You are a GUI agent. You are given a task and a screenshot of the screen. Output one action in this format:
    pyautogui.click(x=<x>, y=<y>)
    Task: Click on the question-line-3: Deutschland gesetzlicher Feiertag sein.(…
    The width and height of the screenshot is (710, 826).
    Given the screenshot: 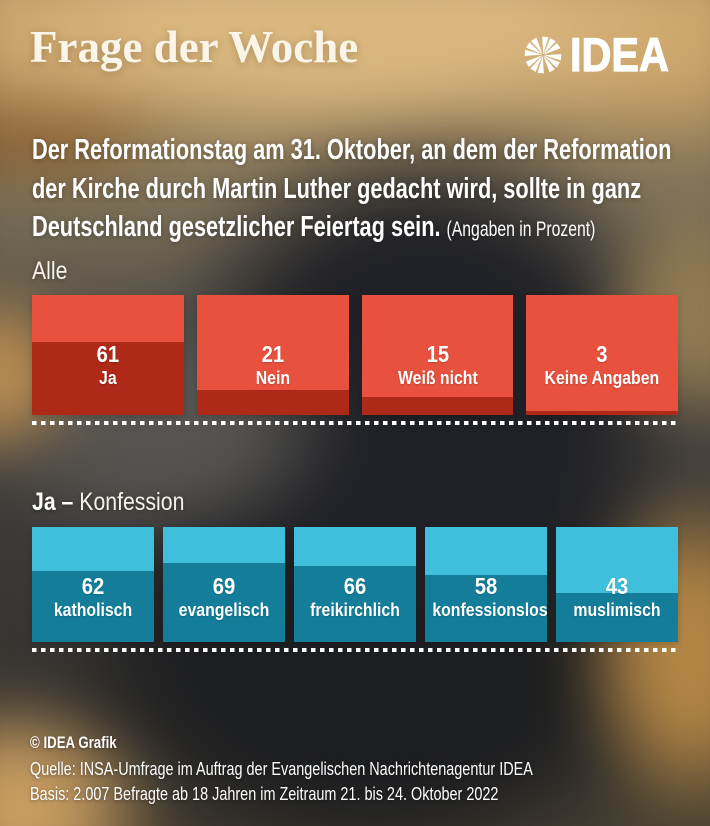 What is the action you would take?
    pyautogui.click(x=351, y=229)
    